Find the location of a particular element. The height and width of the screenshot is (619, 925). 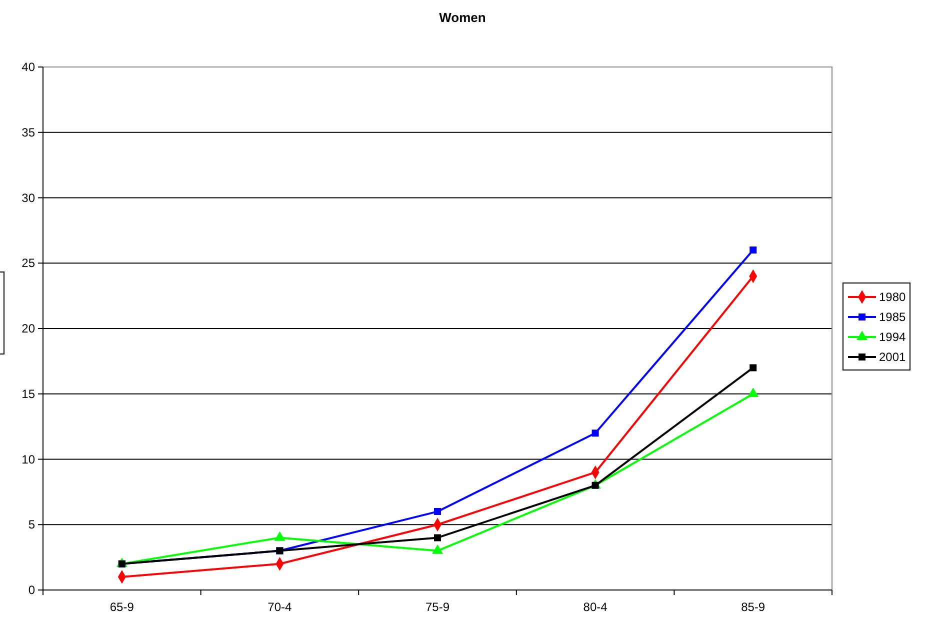

y-tick-label: 35 is located at coordinates (29, 132).